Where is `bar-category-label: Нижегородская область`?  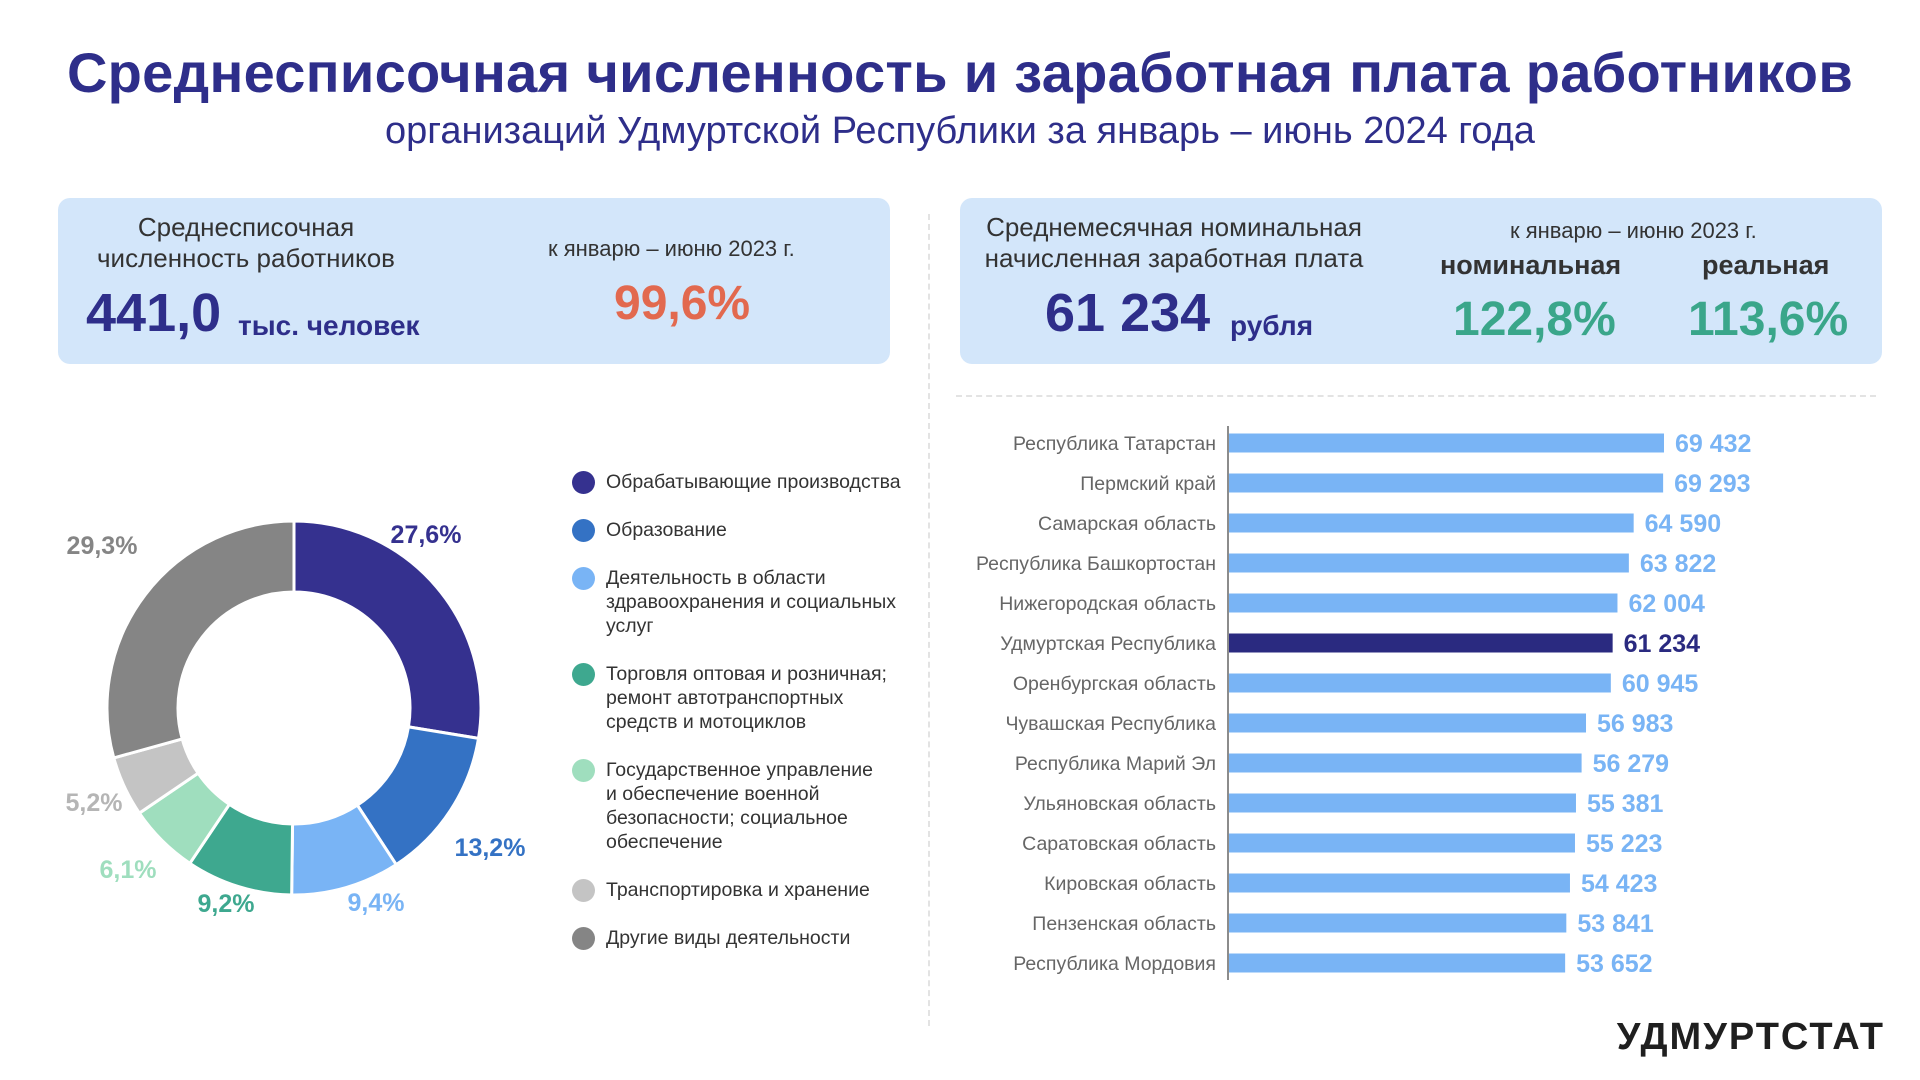 bar-category-label: Нижегородская область is located at coordinates (1107, 604).